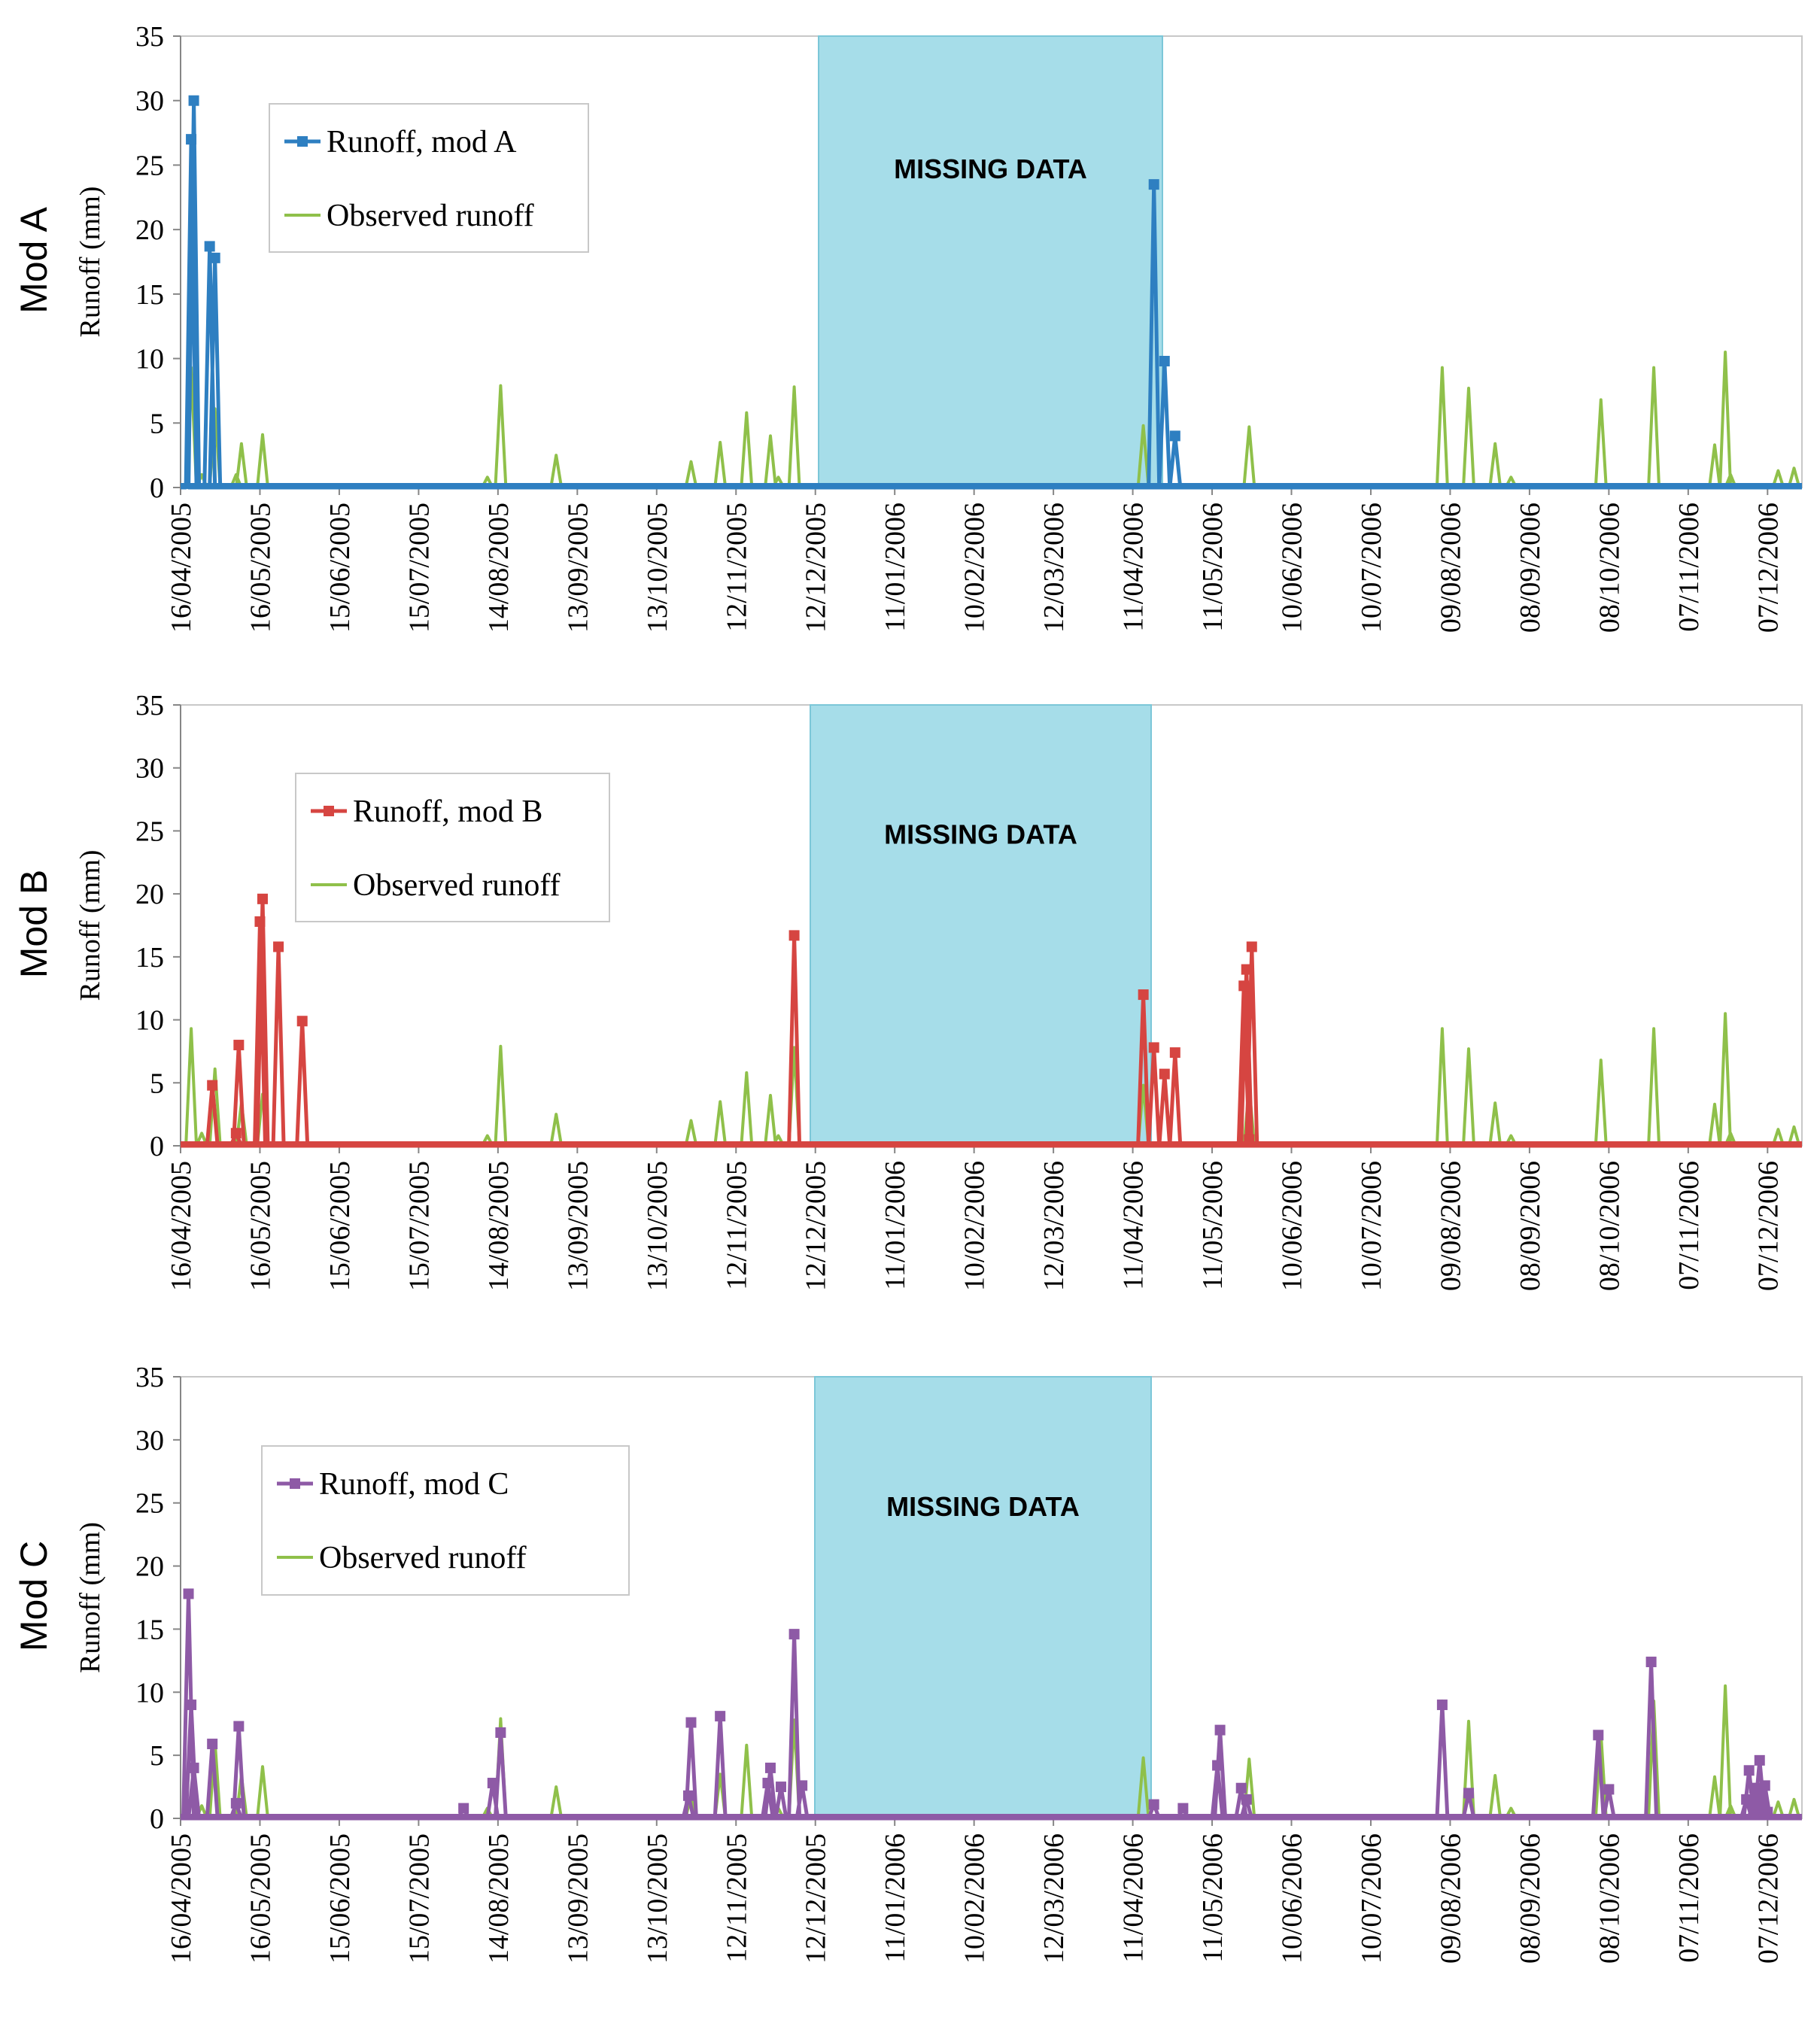 The image size is (1820, 2020). I want to click on x-tick-label: 15/07/2005, so click(419, 1226).